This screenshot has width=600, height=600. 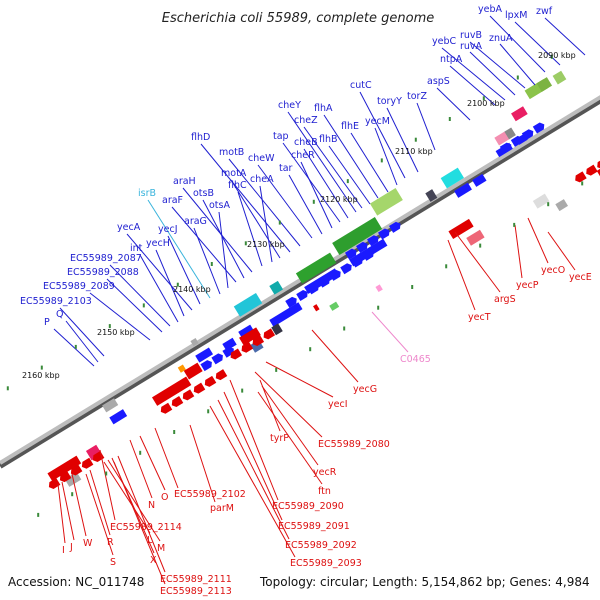 What do you see at coordinates (553, 270) in the screenshot?
I see `gene-label-yecO: yecO` at bounding box center [553, 270].